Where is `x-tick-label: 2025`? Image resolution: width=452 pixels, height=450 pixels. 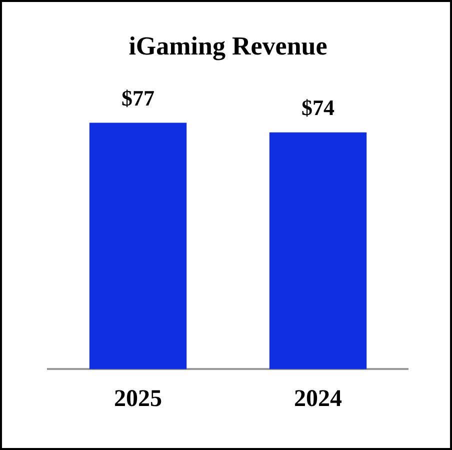
x-tick-label: 2025 is located at coordinates (138, 399).